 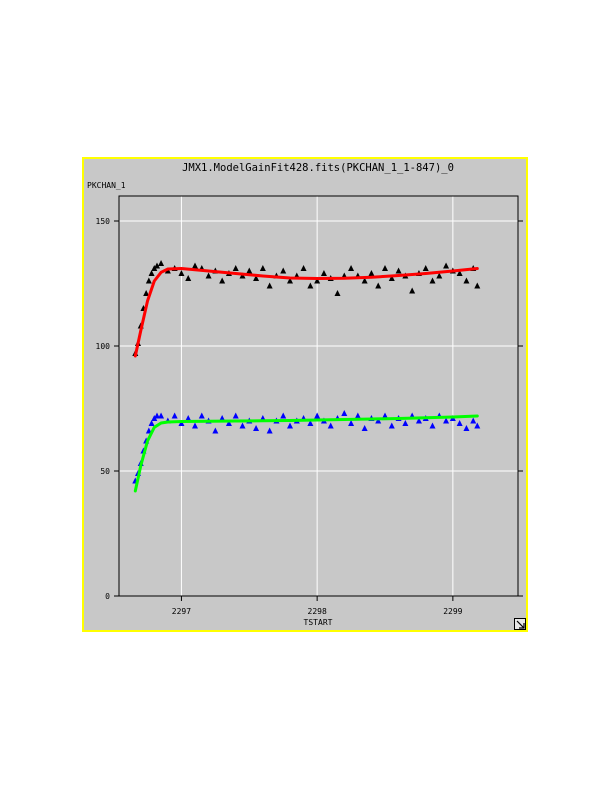 I want to click on x-tick-label: 2299, so click(x=452, y=611).